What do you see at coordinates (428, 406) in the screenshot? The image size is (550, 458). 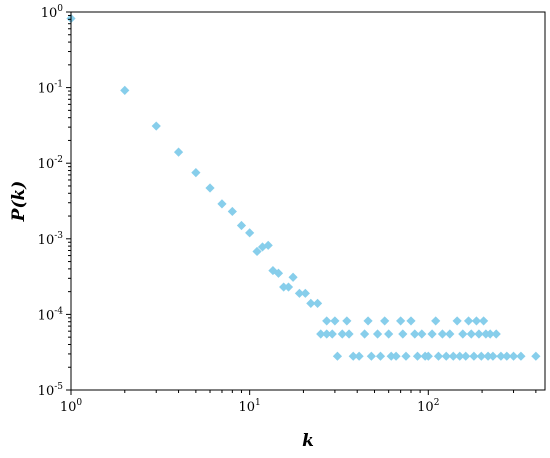 I see `x-tick-label: 10²` at bounding box center [428, 406].